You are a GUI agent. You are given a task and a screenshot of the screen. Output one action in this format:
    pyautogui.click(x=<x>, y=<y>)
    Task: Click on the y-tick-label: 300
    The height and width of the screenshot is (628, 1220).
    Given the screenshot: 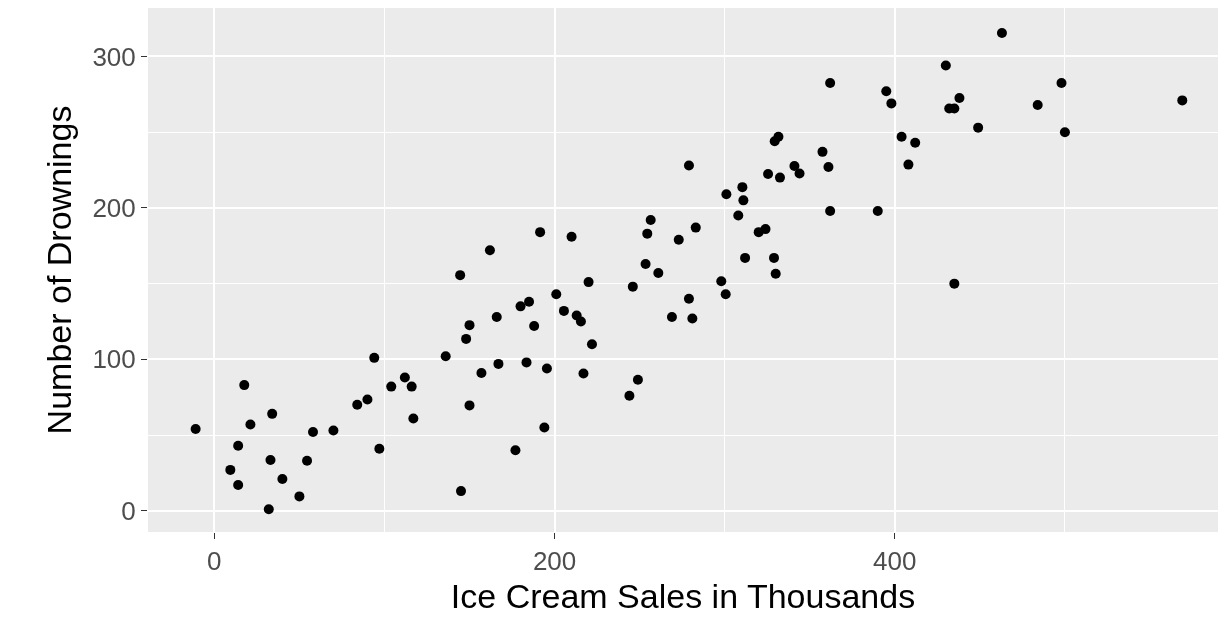 What is the action you would take?
    pyautogui.click(x=114, y=56)
    